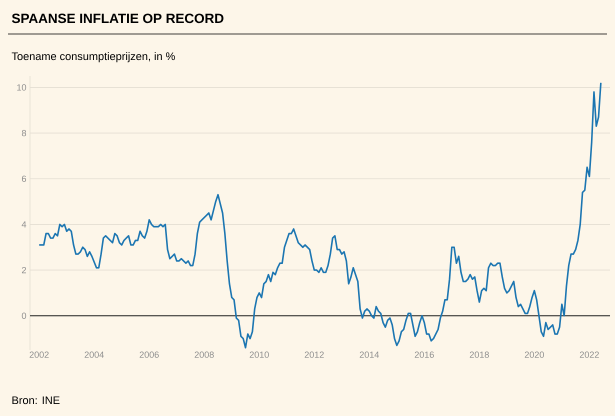 The height and width of the screenshot is (416, 615). Describe the element at coordinates (24, 133) in the screenshot. I see `y-tick-label: 8` at that location.